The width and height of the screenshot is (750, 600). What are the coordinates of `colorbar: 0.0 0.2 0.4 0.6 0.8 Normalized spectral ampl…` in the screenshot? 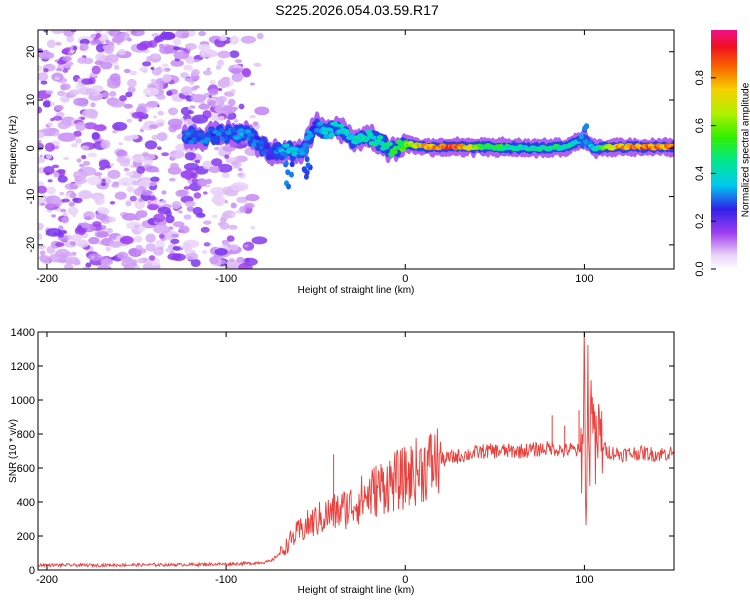 It's located at (722, 153).